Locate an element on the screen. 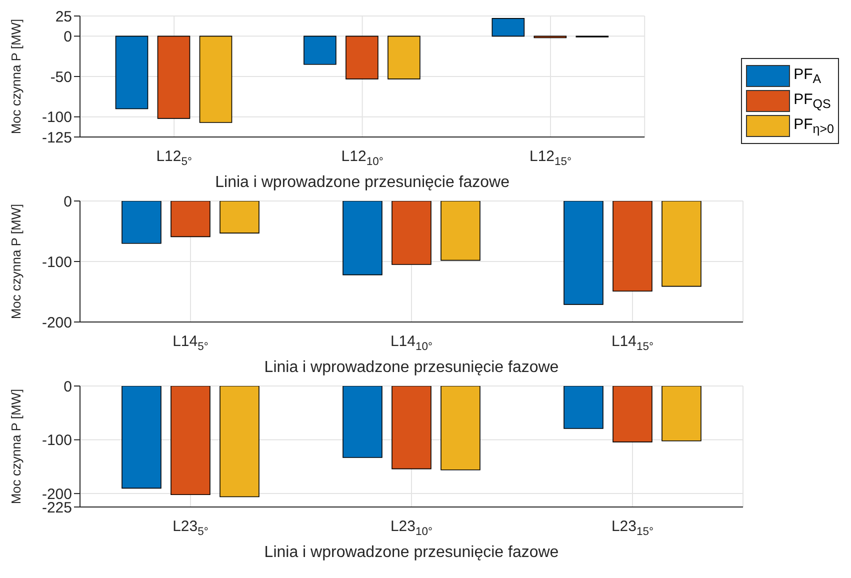 The image size is (851, 578). x-tick-label: L14$_{5°}$ is located at coordinates (190, 343).